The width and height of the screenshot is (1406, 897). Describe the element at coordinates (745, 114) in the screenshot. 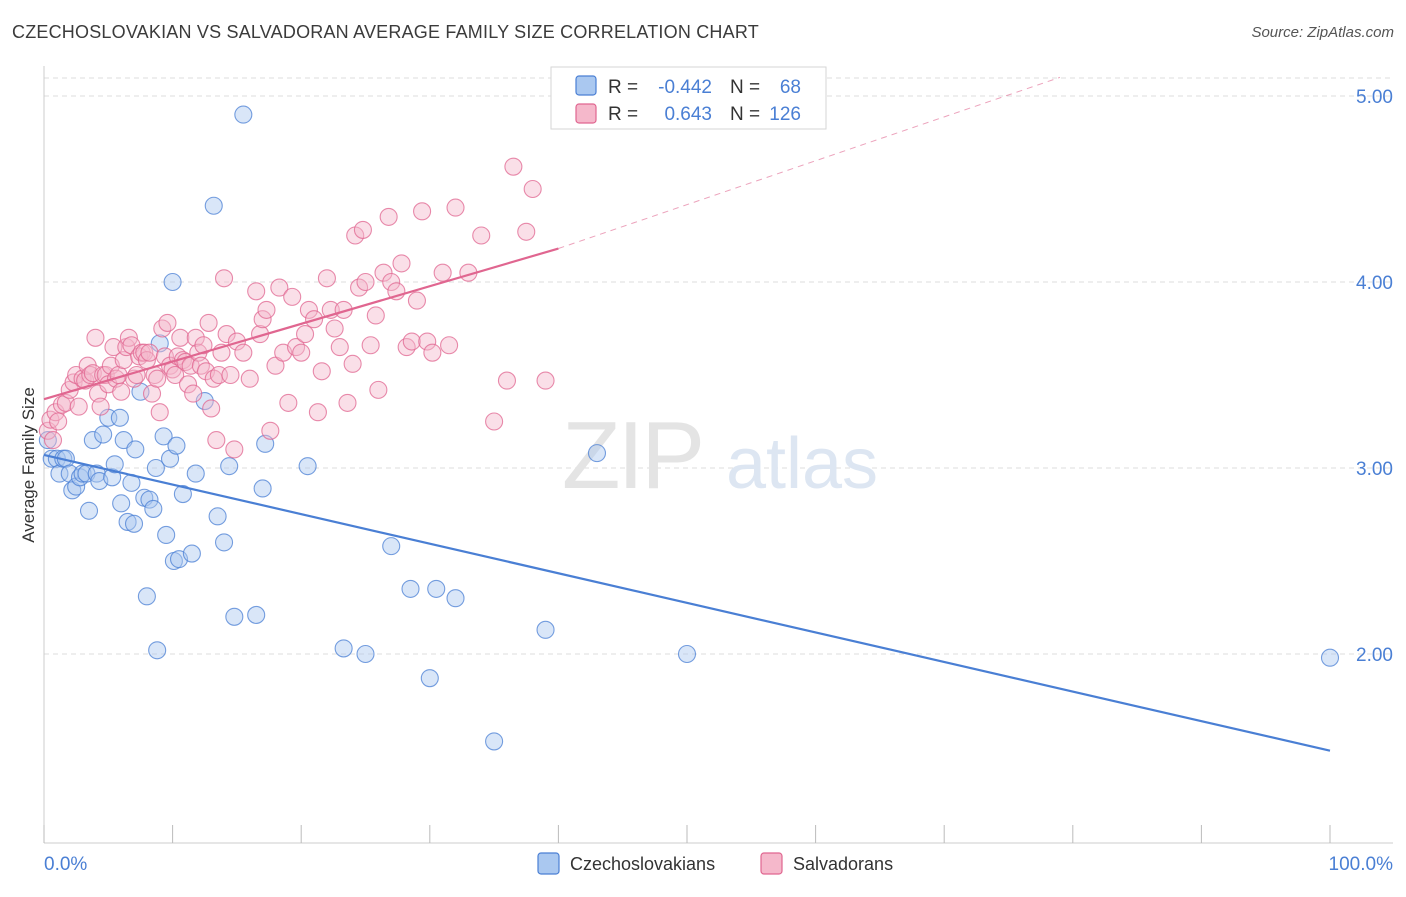

I see `stats-n-label-2: N =` at that location.